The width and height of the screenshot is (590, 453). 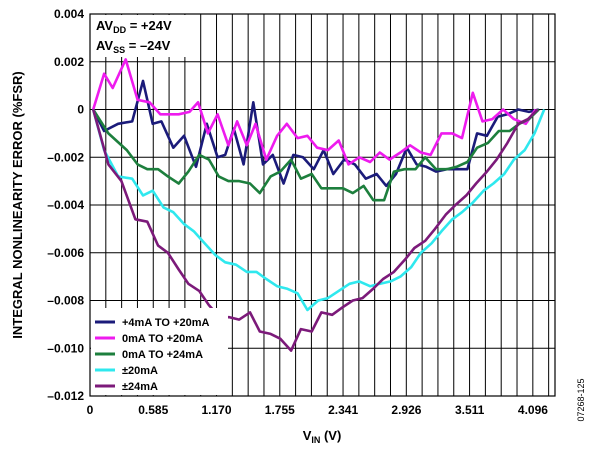 I want to click on y-tick-label: –0.008, so click(x=65, y=301).